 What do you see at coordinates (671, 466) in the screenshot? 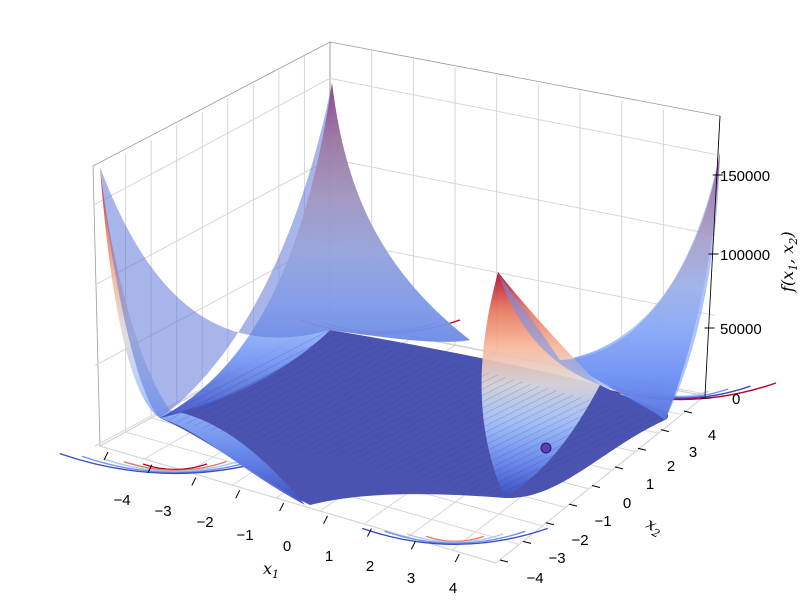
I see `y-tick-label: 2` at bounding box center [671, 466].